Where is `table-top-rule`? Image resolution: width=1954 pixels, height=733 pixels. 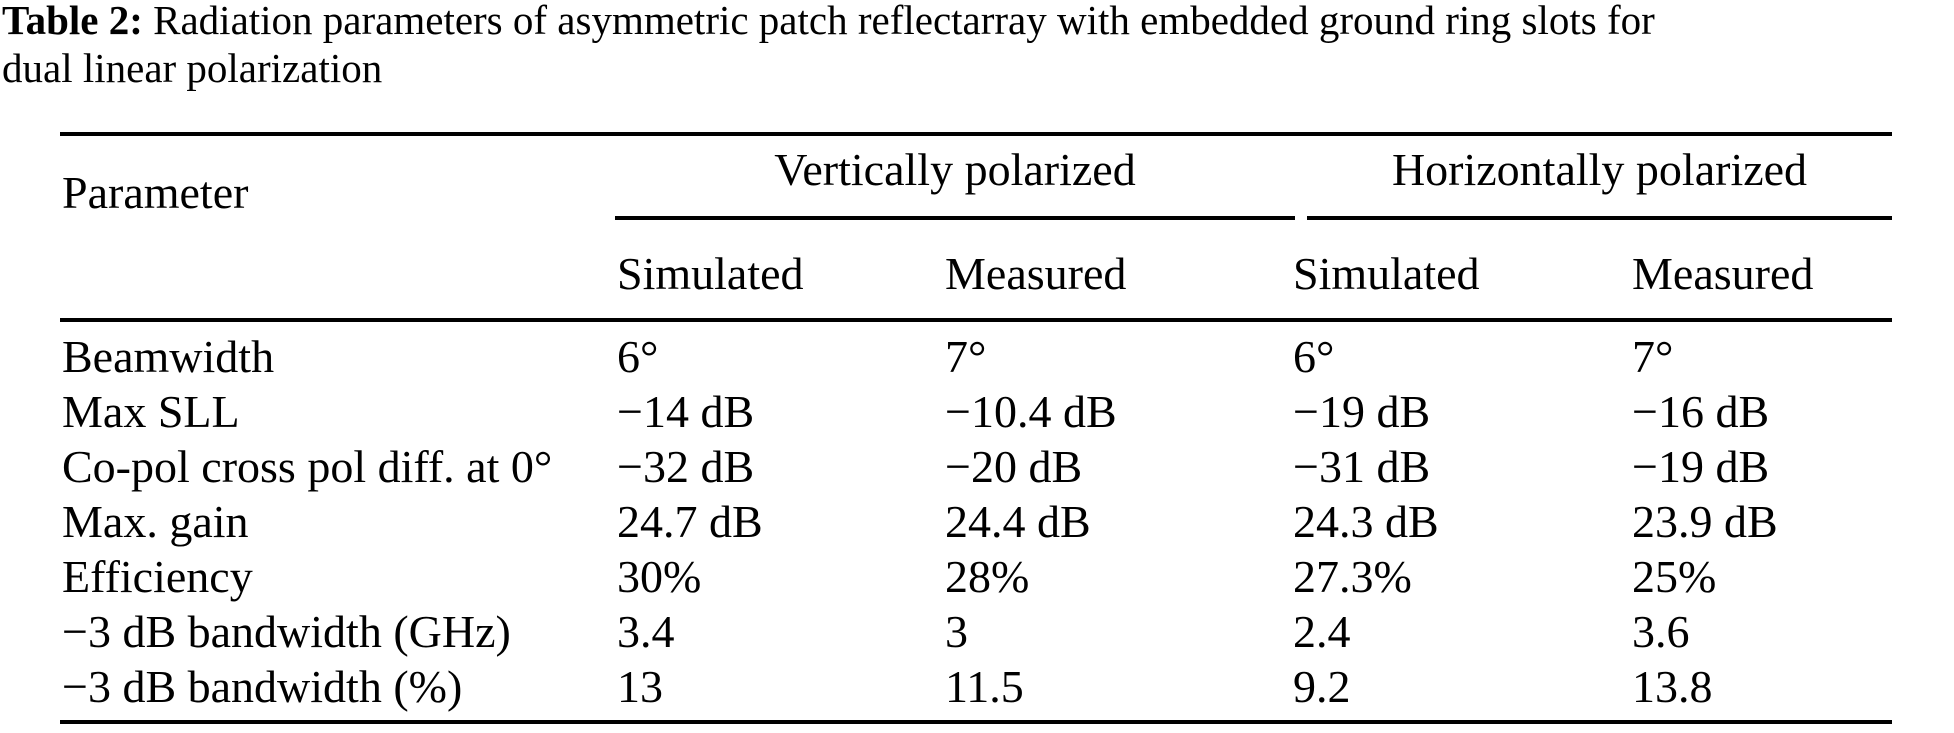 table-top-rule is located at coordinates (976, 134).